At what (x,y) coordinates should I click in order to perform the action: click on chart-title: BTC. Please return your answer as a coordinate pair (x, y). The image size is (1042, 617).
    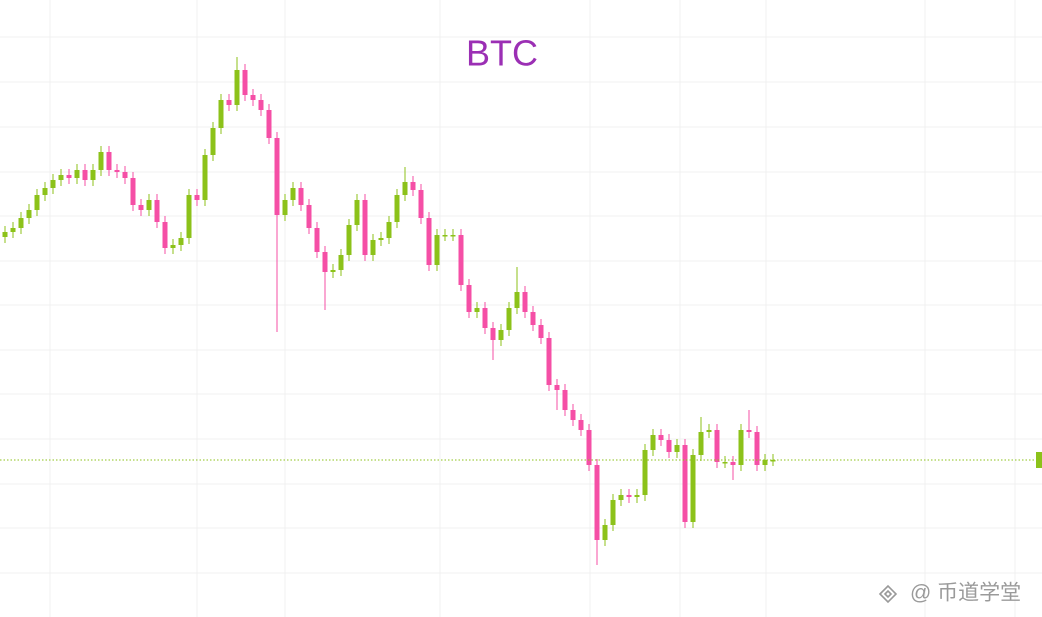
    Looking at the image, I should click on (502, 53).